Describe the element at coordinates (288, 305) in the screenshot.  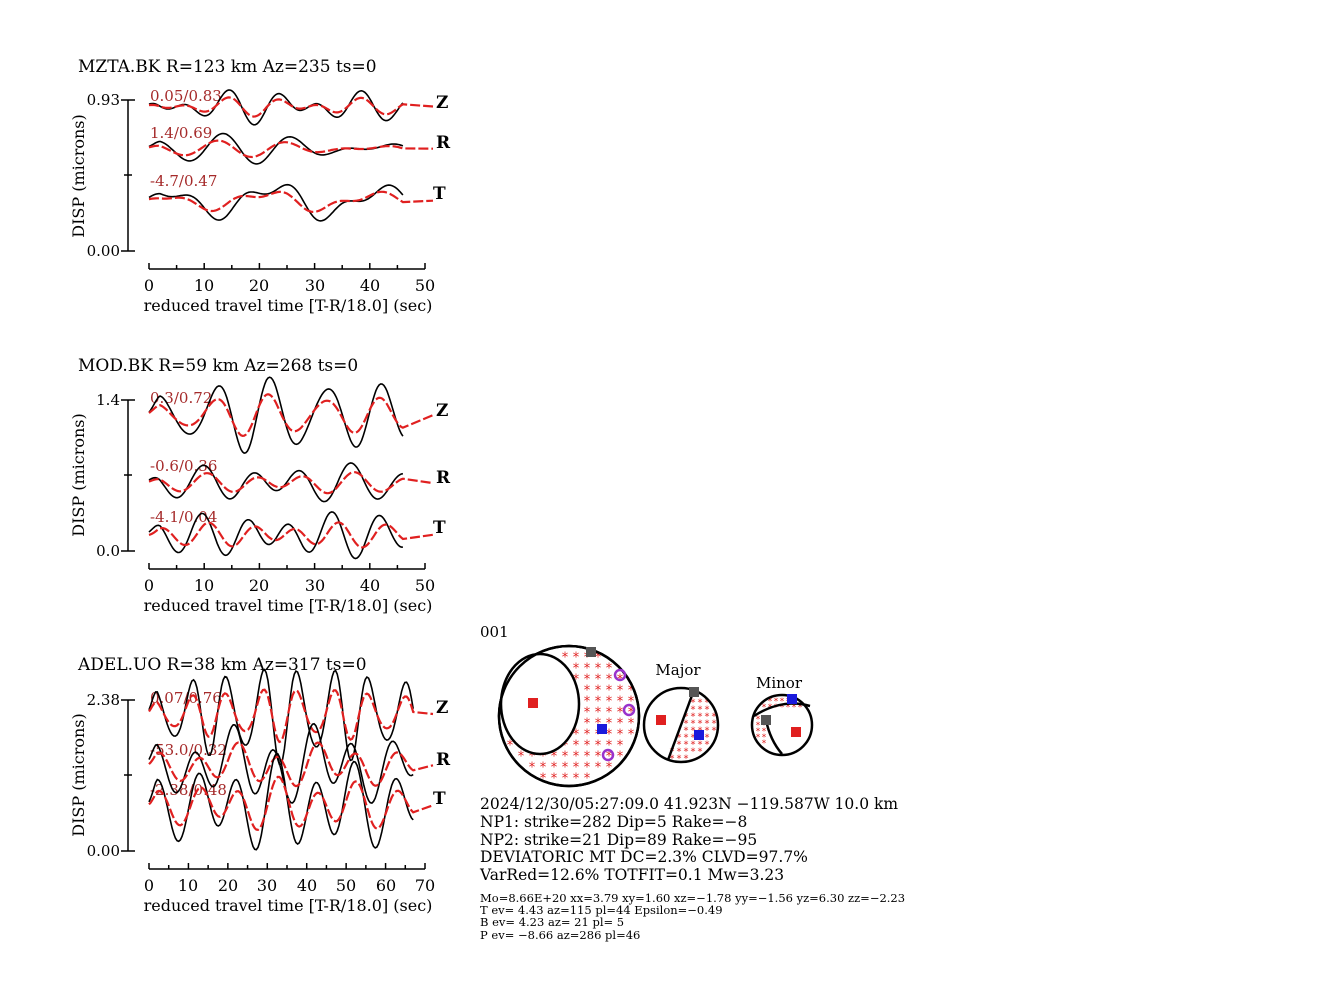
I see `x-axis-label: reduced travel time [T-R/18.0] (sec)` at that location.